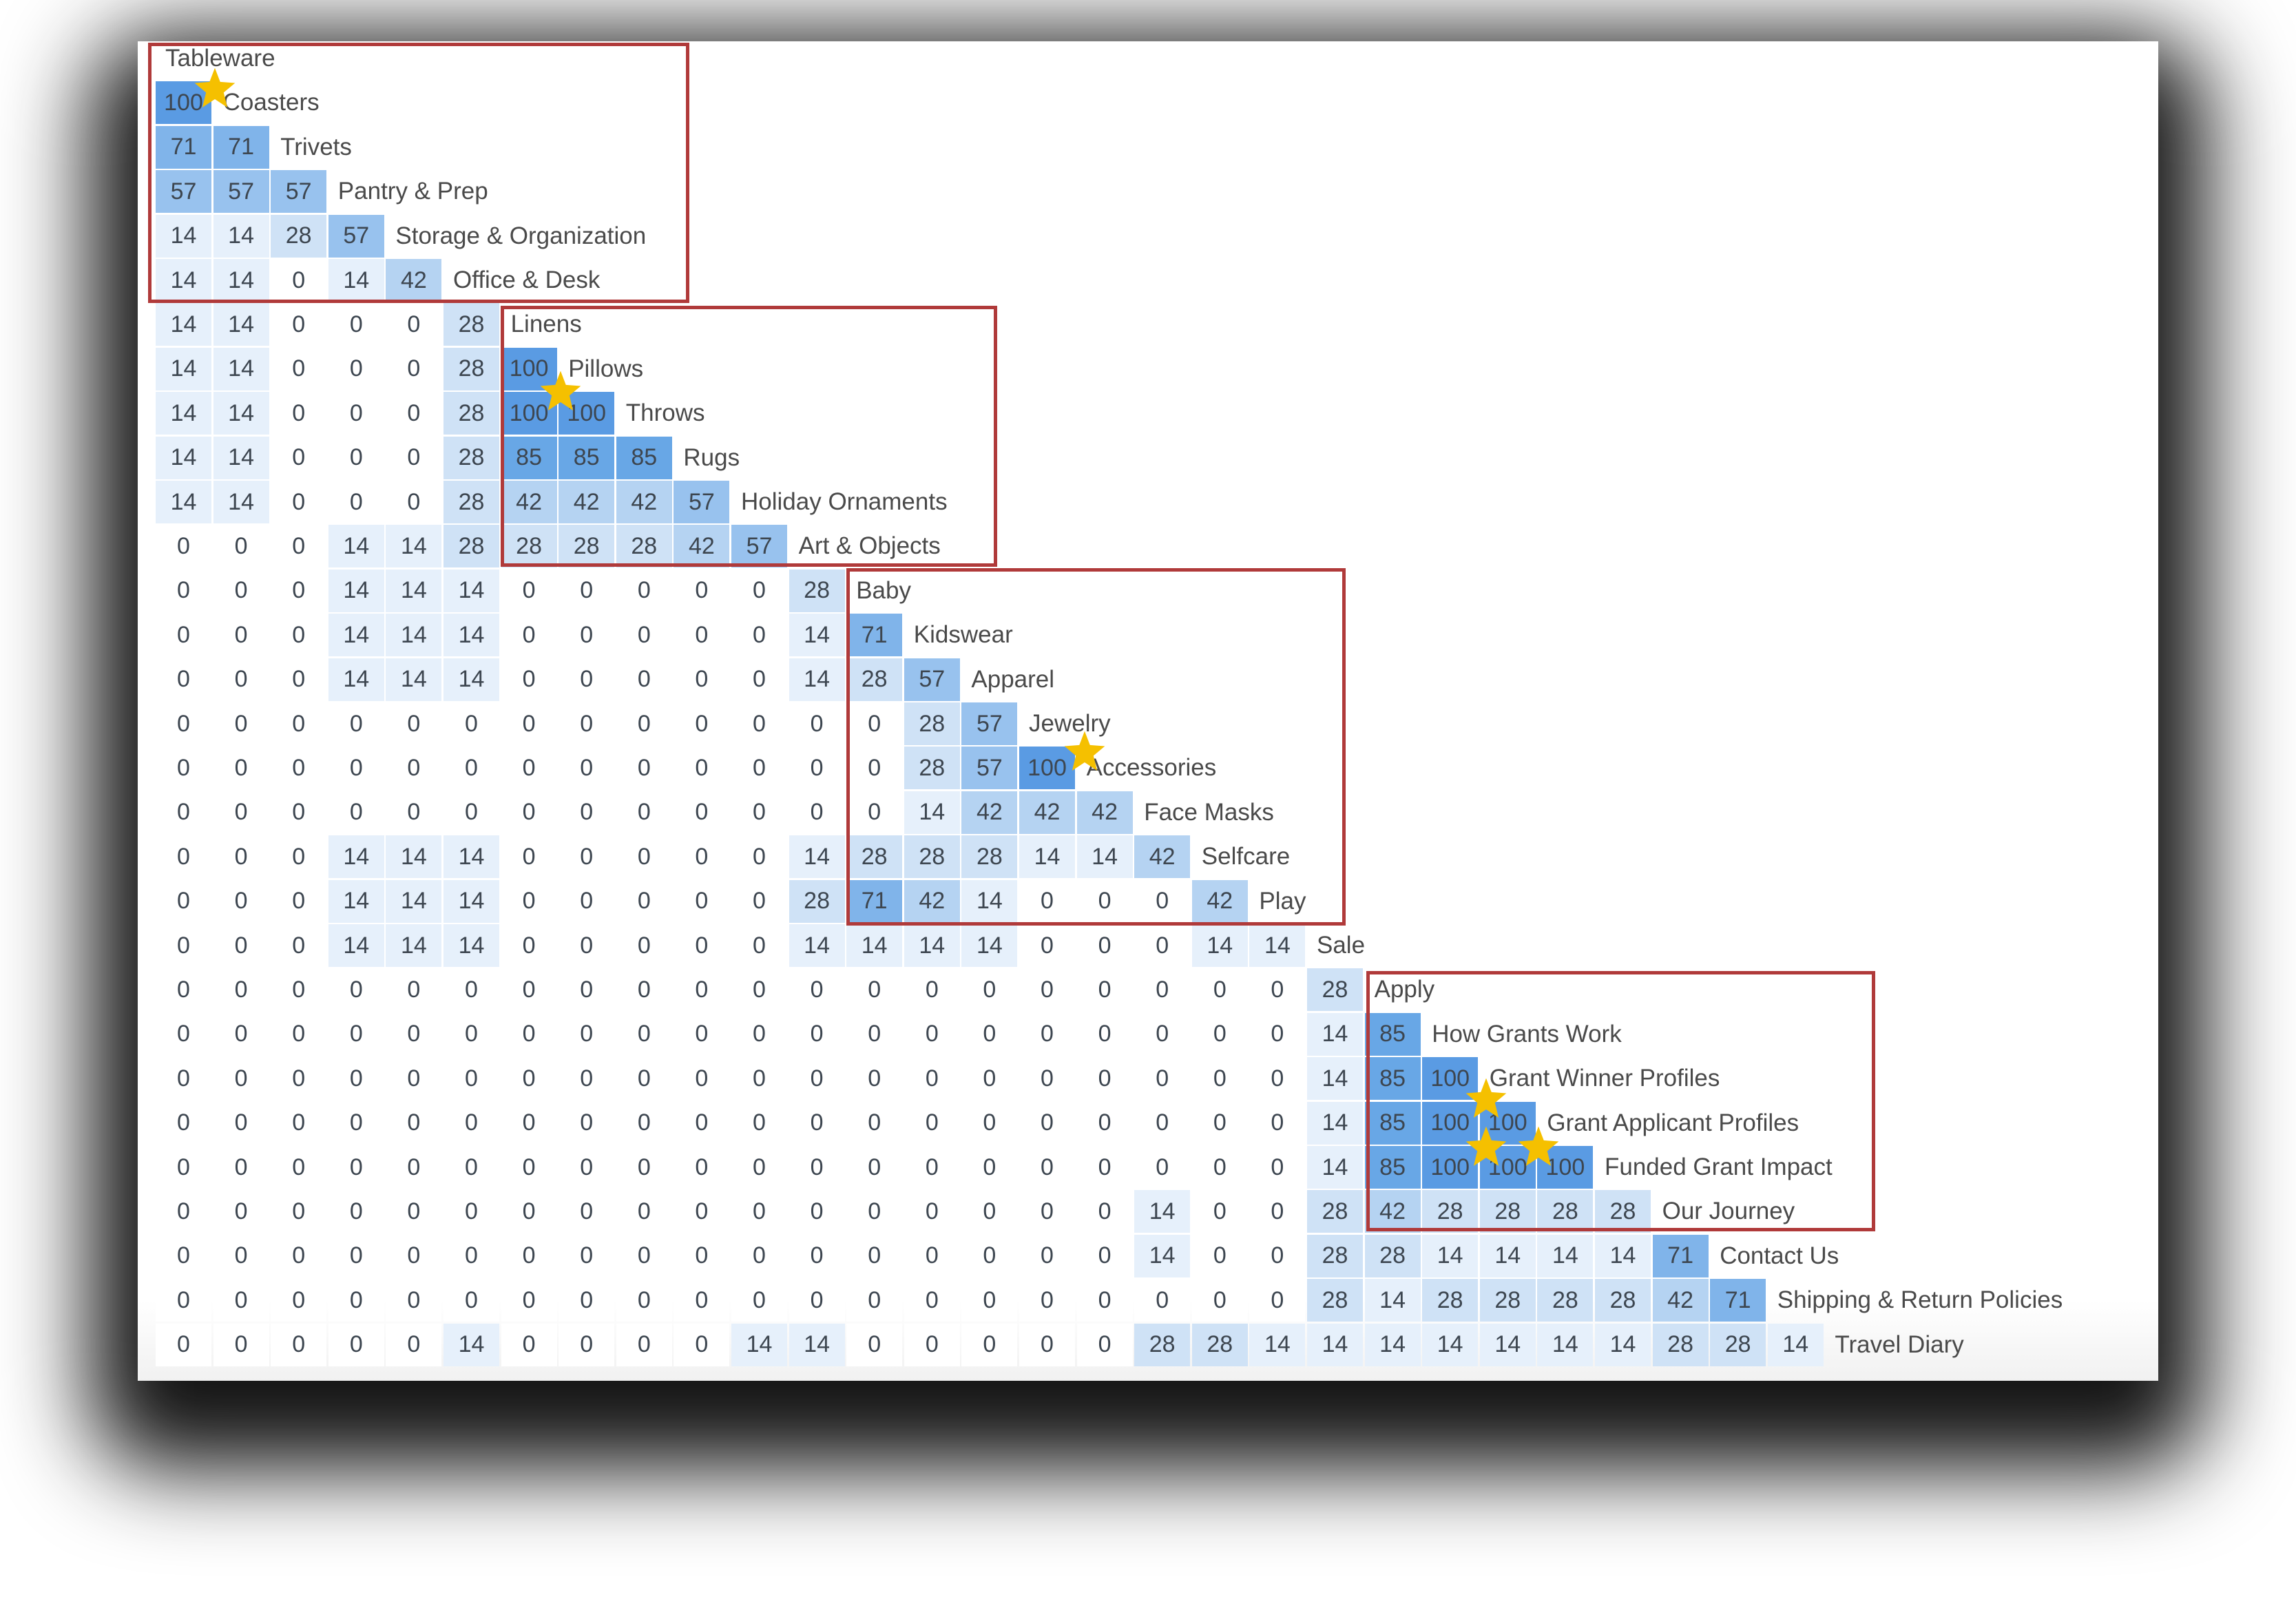 The image size is (2296, 1617). I want to click on row-label: Shipping & Return Policies, so click(1920, 1300).